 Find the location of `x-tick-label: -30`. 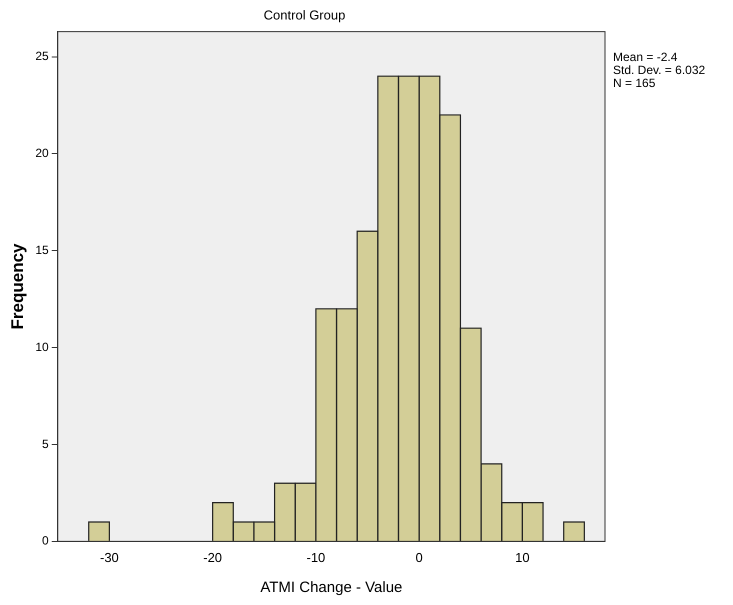

x-tick-label: -30 is located at coordinates (109, 557).